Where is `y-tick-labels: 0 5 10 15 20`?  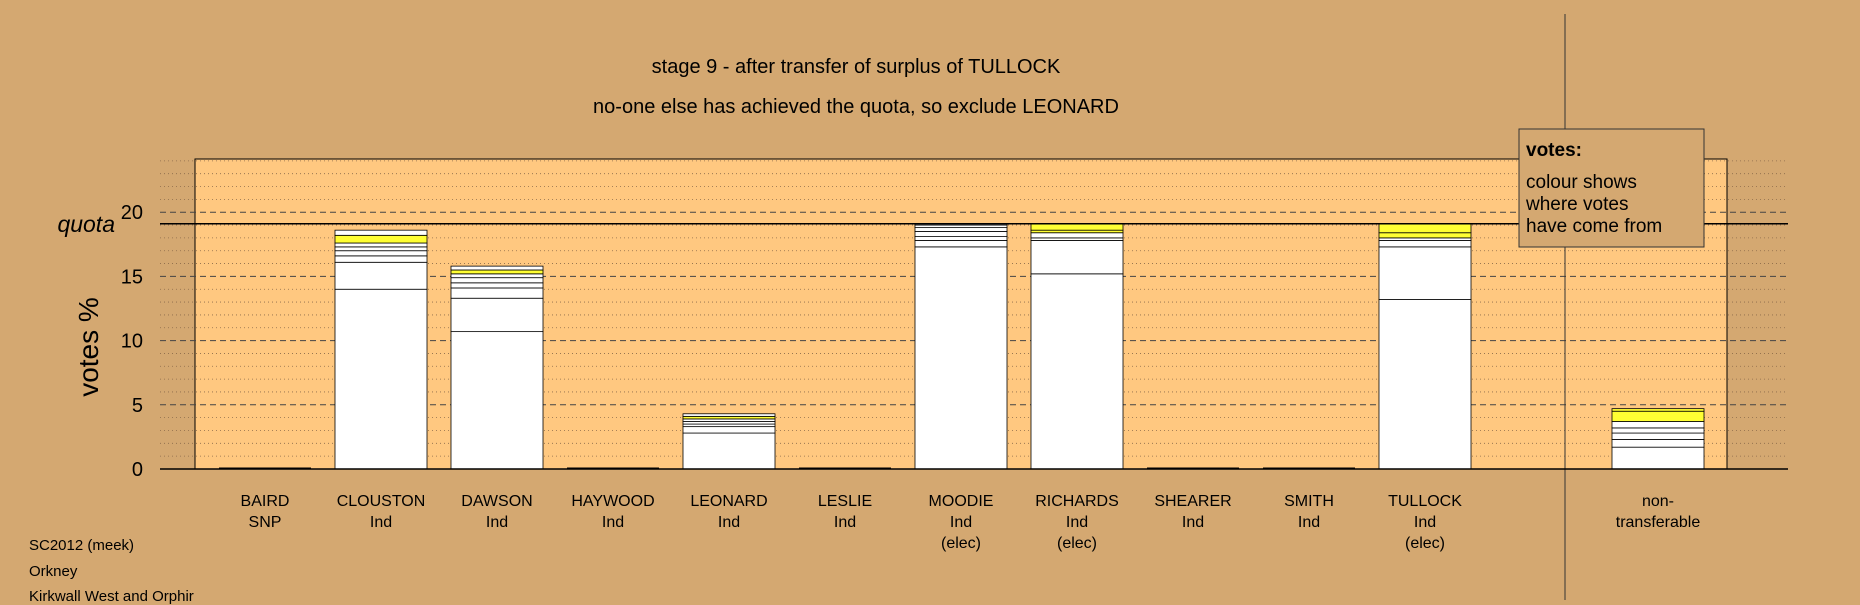 y-tick-labels: 0 5 10 15 20 is located at coordinates (132, 341).